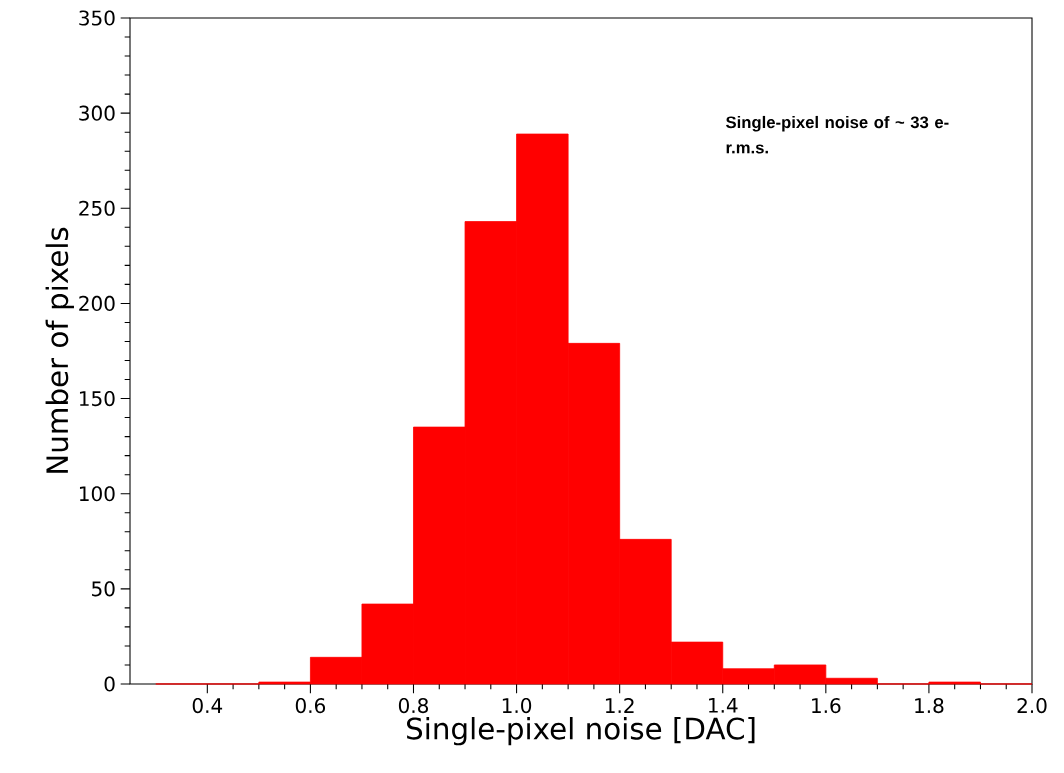 The height and width of the screenshot is (773, 1064). Describe the element at coordinates (826, 706) in the screenshot. I see `x-tick-label: 1.6` at that location.